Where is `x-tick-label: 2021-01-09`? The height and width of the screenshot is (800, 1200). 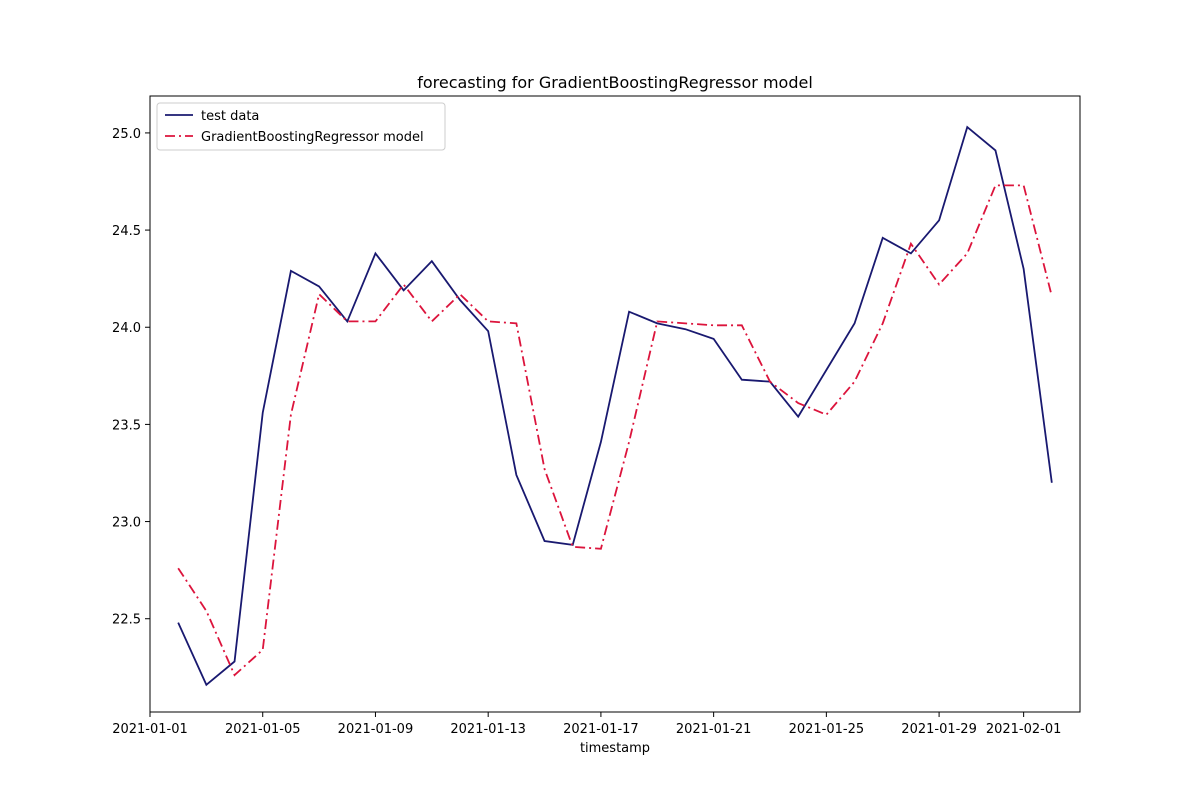
x-tick-label: 2021-01-09 is located at coordinates (376, 729).